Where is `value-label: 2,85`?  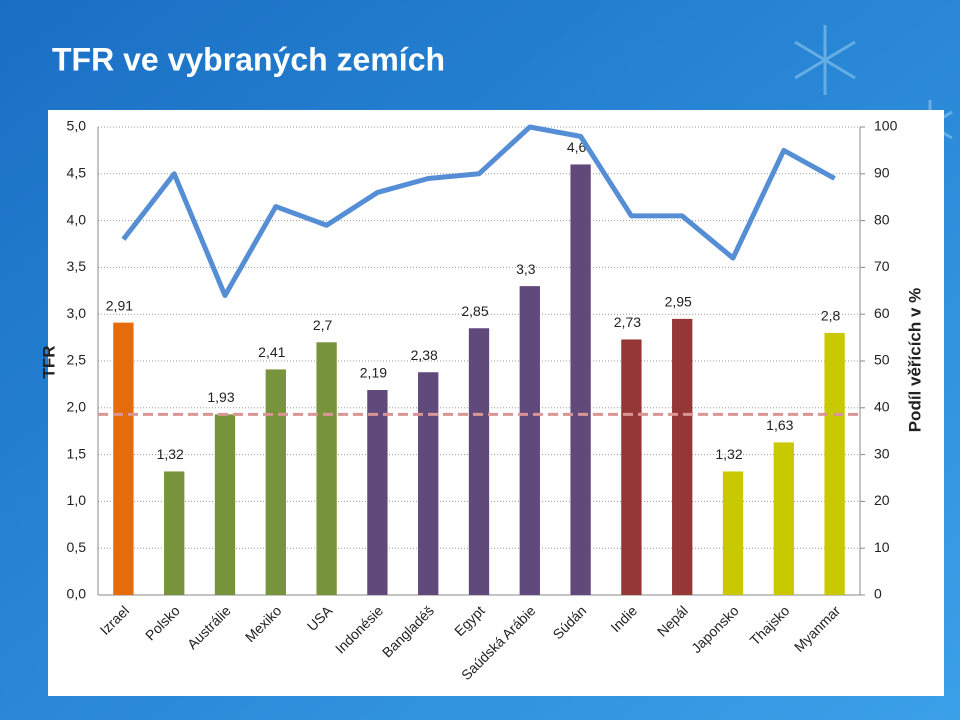
value-label: 2,85 is located at coordinates (474, 311).